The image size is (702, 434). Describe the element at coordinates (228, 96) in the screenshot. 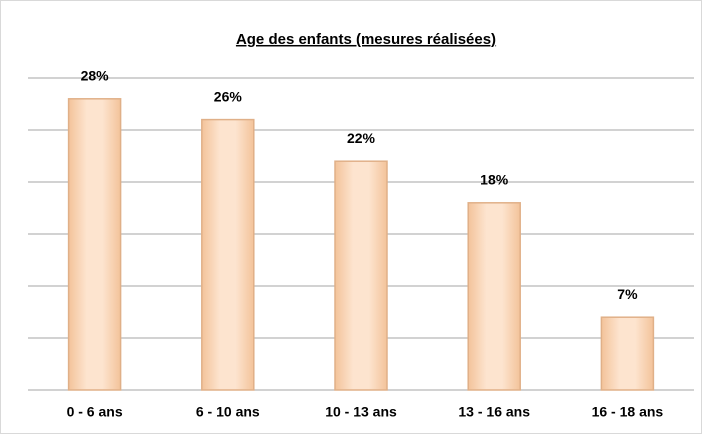

I see `data-label: 26%` at that location.